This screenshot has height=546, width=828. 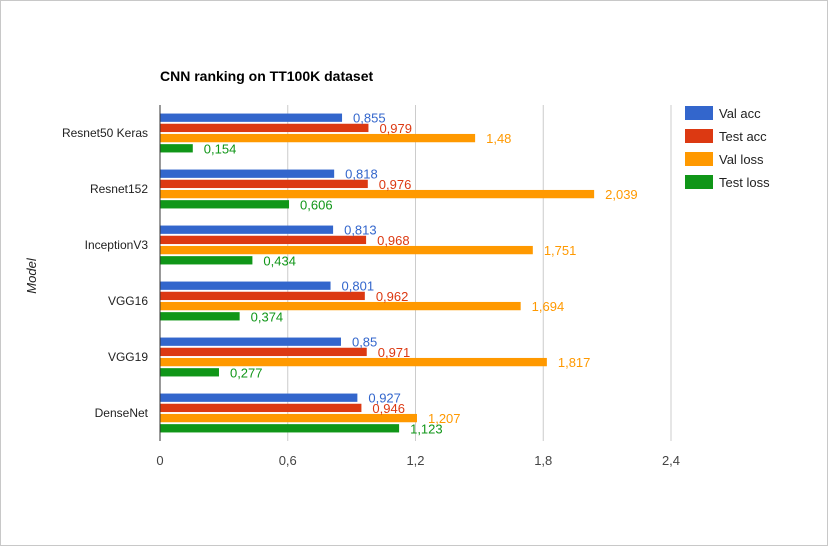 I want to click on value-label: 1,817, so click(x=574, y=362).